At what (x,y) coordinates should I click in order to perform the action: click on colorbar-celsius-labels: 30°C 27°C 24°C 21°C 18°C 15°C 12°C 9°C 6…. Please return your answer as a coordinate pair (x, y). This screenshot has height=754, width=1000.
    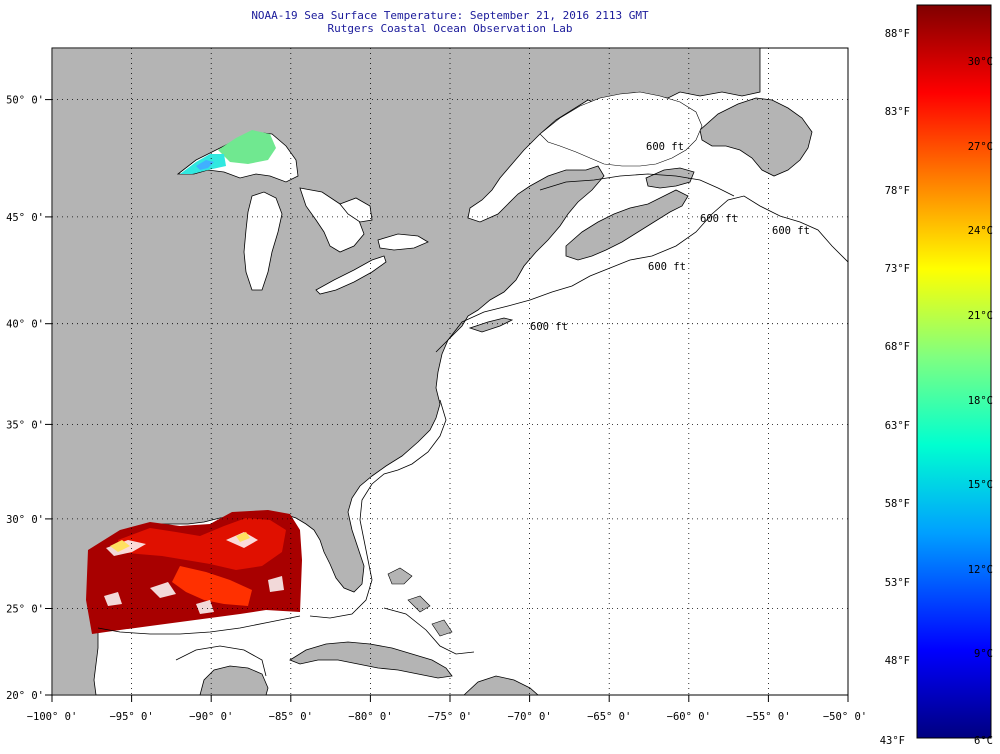
    Looking at the image, I should click on (980, 401).